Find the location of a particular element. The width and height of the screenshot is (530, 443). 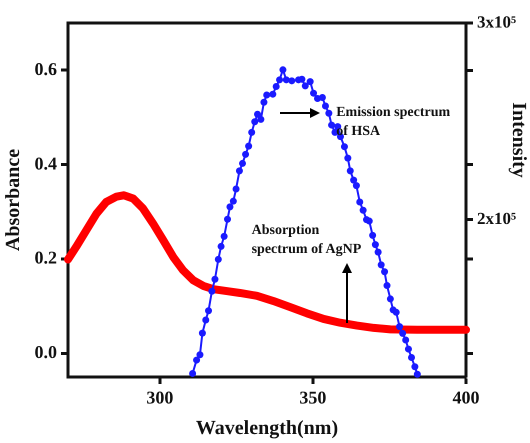

annotation: Absorption spectrum of AgNP is located at coordinates (307, 240).